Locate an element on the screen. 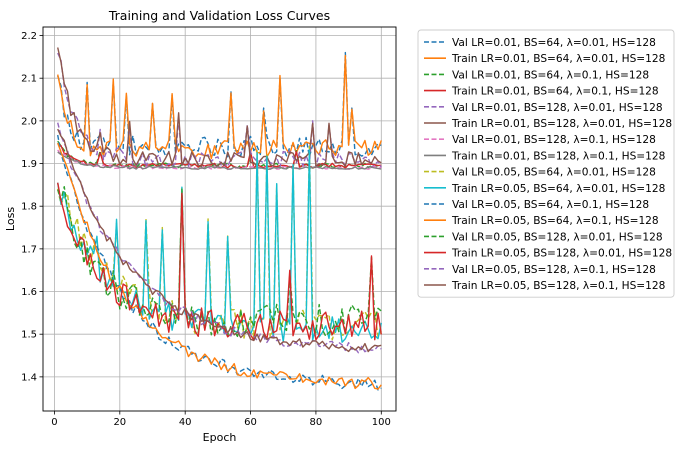 This screenshot has width=692, height=455. y-tick-label: 1.9 is located at coordinates (29, 164).